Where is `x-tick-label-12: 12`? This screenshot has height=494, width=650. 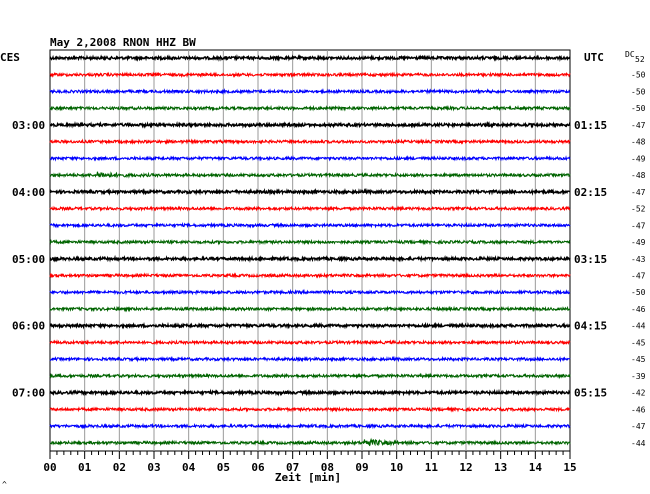
x-tick-label-12: 12 is located at coordinates (465, 467).